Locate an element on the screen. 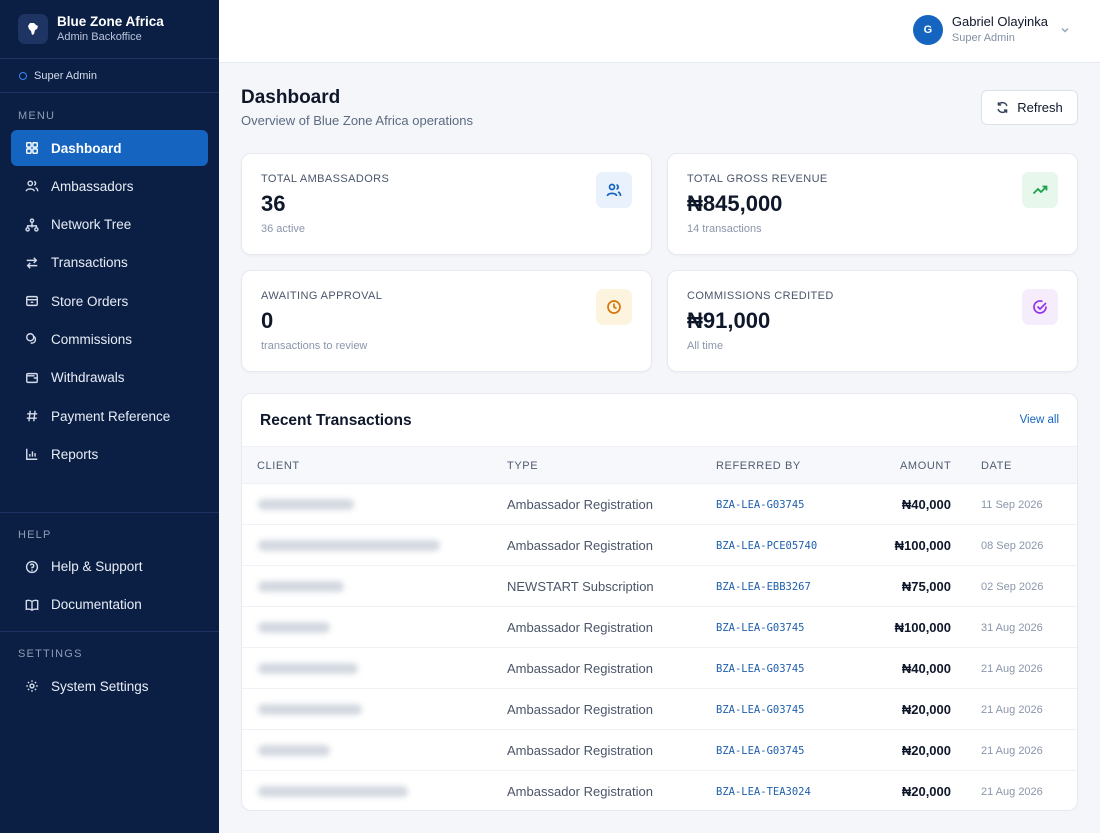 Image resolution: width=1100 pixels, height=833 pixels. stat-value: 0 is located at coordinates (267, 320).